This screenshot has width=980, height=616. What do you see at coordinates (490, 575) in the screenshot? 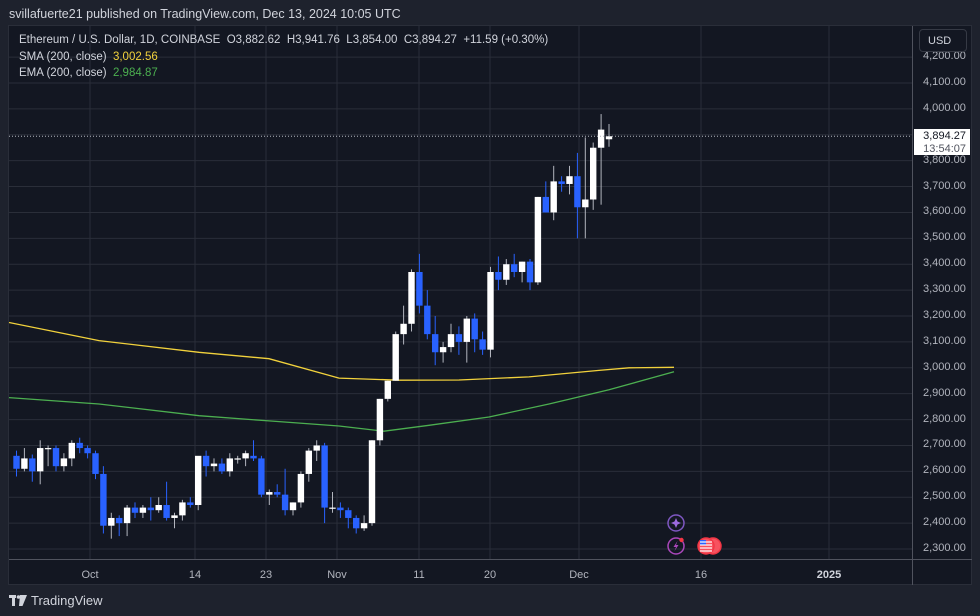
I see `time-tick: 20` at bounding box center [490, 575].